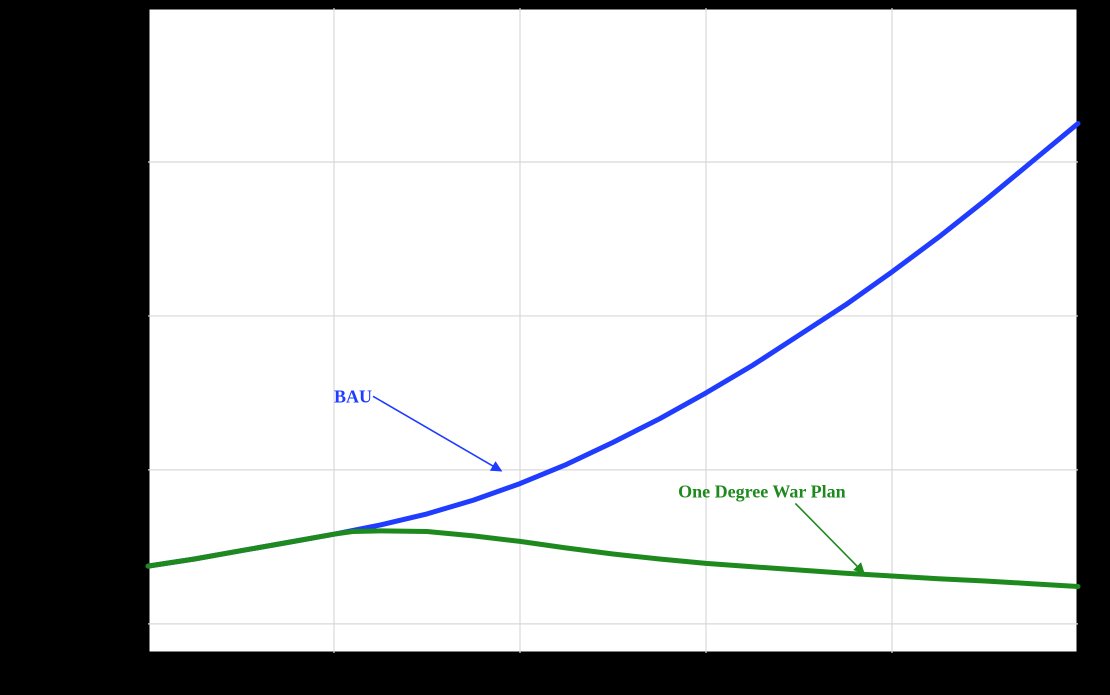 This screenshot has width=1110, height=695. What do you see at coordinates (148, 682) in the screenshot?
I see `x-tick-label-2000: 2000` at bounding box center [148, 682].